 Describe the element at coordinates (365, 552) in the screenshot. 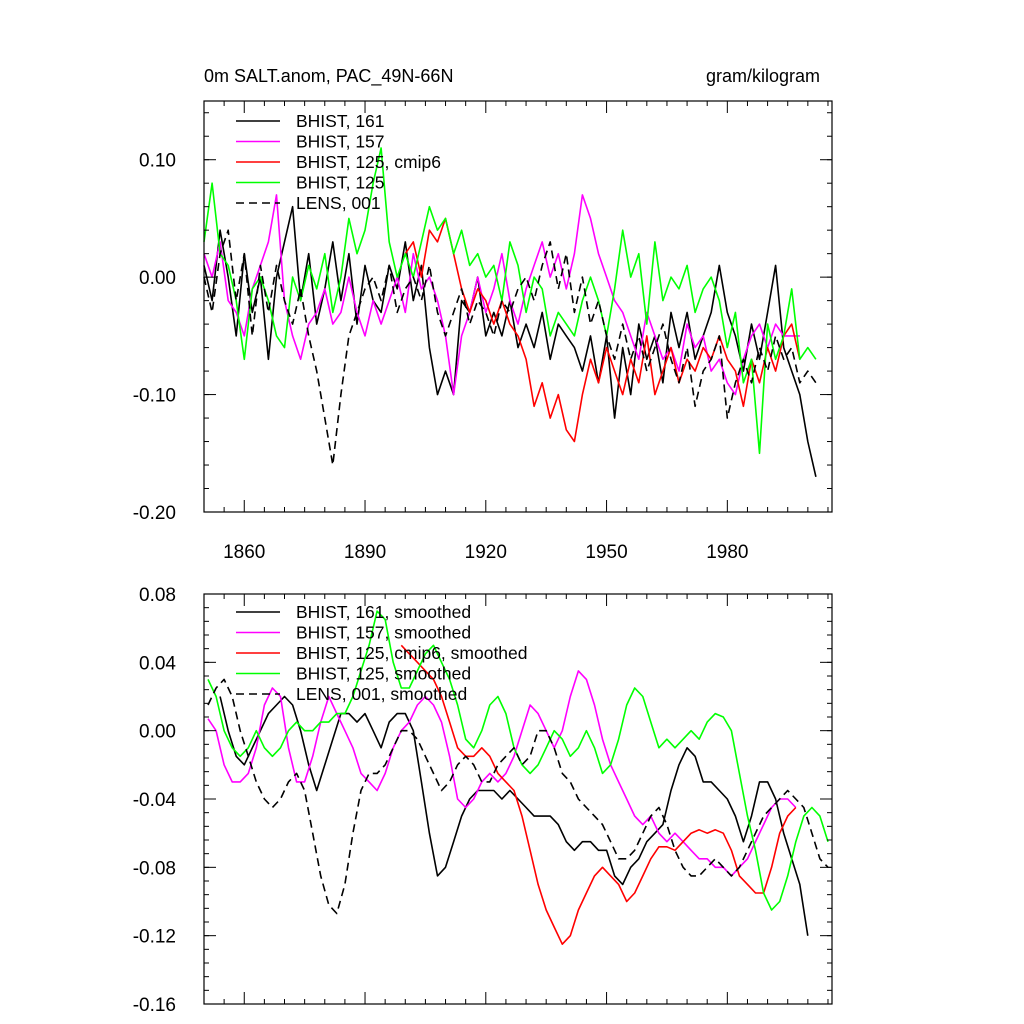

I see `x-tick-label: 1890` at that location.